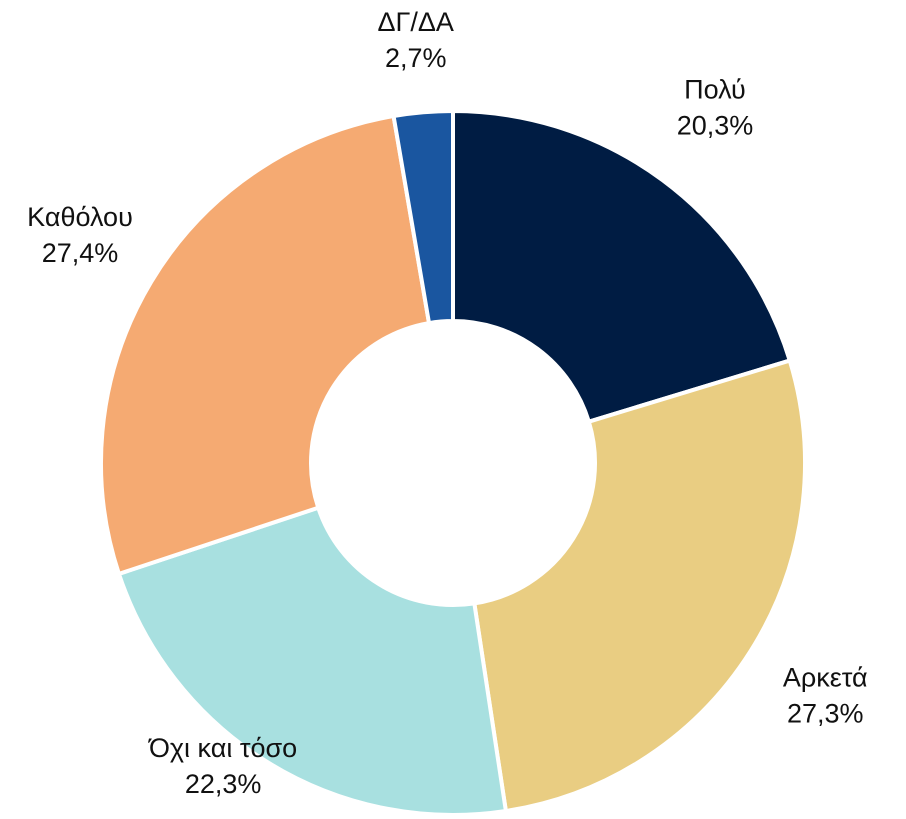 The width and height of the screenshot is (906, 819). I want to click on slice-label: Πολύ, so click(715, 90).